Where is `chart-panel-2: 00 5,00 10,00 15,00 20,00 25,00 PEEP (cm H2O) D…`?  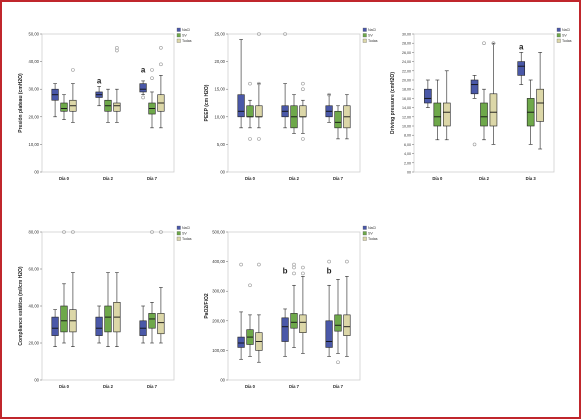
chart-panel-2: 00 5,00 10,00 15,00 20,00 25,00 PEEP (cm H2O) D… is located at coordinates (291, 104).